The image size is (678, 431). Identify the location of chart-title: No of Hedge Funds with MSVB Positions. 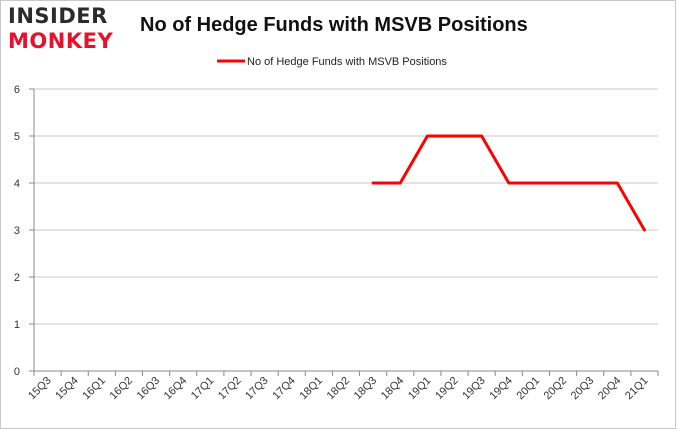
(334, 25).